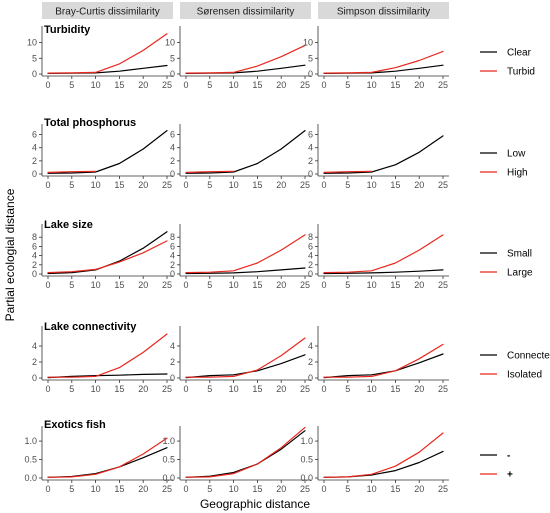 This screenshot has height=513, width=550. What do you see at coordinates (107, 257) in the screenshot?
I see `series-line-large` at bounding box center [107, 257].